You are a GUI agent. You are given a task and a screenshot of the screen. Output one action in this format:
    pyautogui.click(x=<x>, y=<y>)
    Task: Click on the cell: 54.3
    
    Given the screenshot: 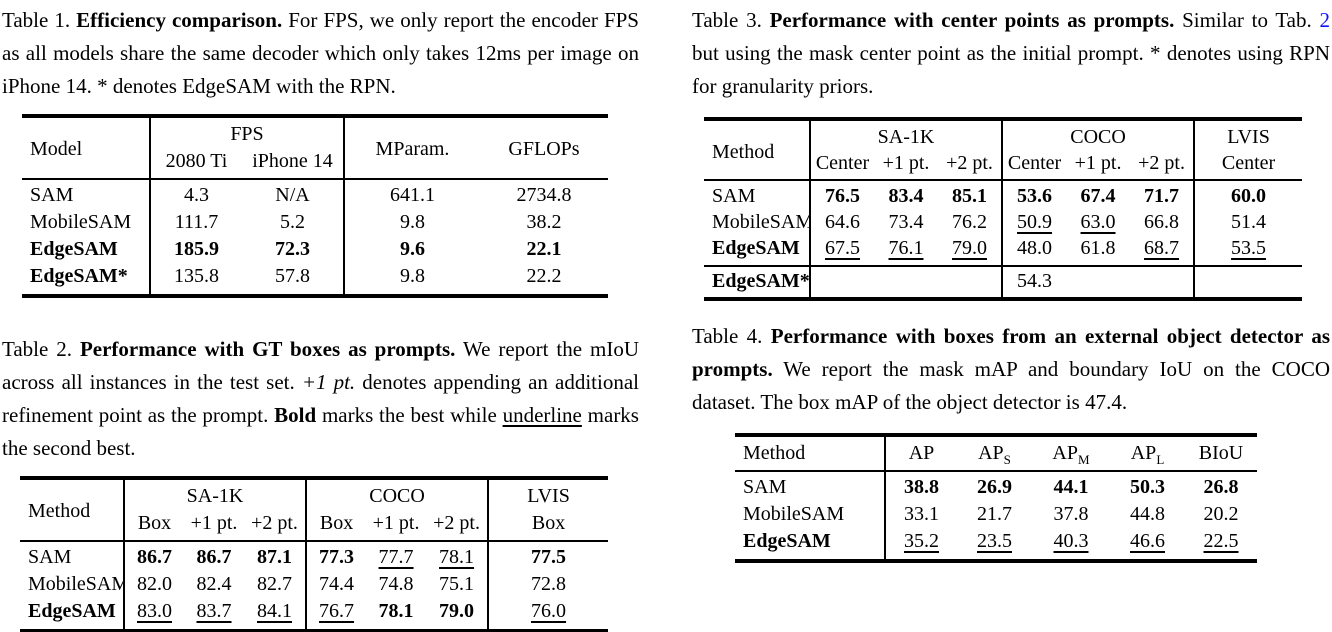 What is the action you would take?
    pyautogui.click(x=1034, y=281)
    